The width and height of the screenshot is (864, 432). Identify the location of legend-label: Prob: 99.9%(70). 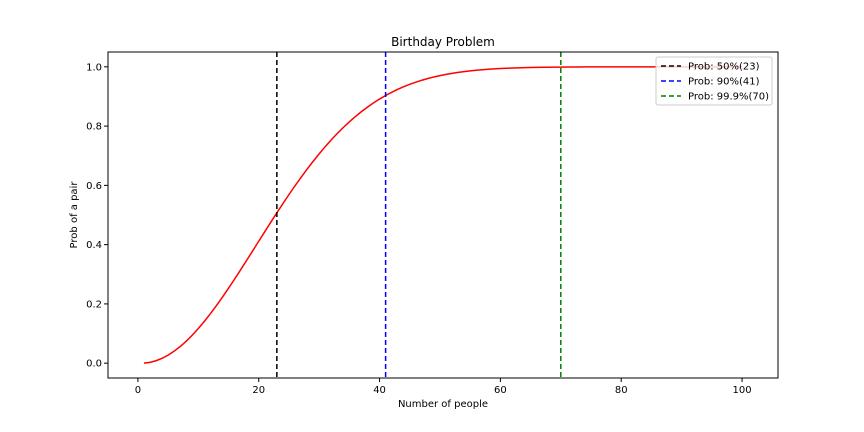
(728, 97).